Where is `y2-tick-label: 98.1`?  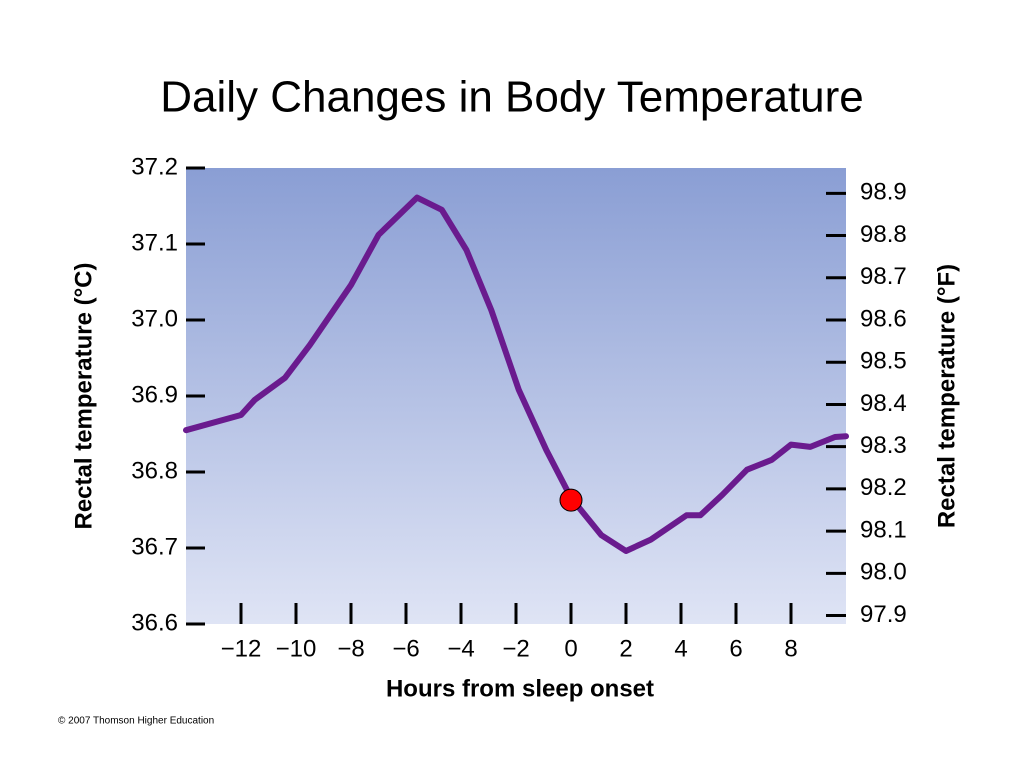
y2-tick-label: 98.1 is located at coordinates (883, 529).